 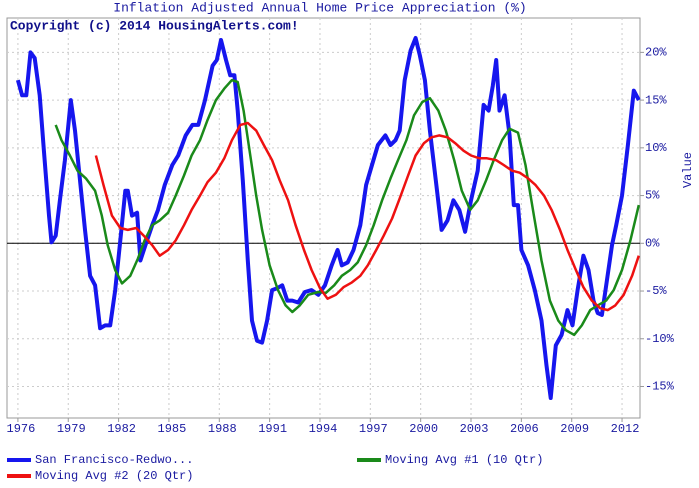 I want to click on y-tick-label: -5%, so click(x=656, y=291).